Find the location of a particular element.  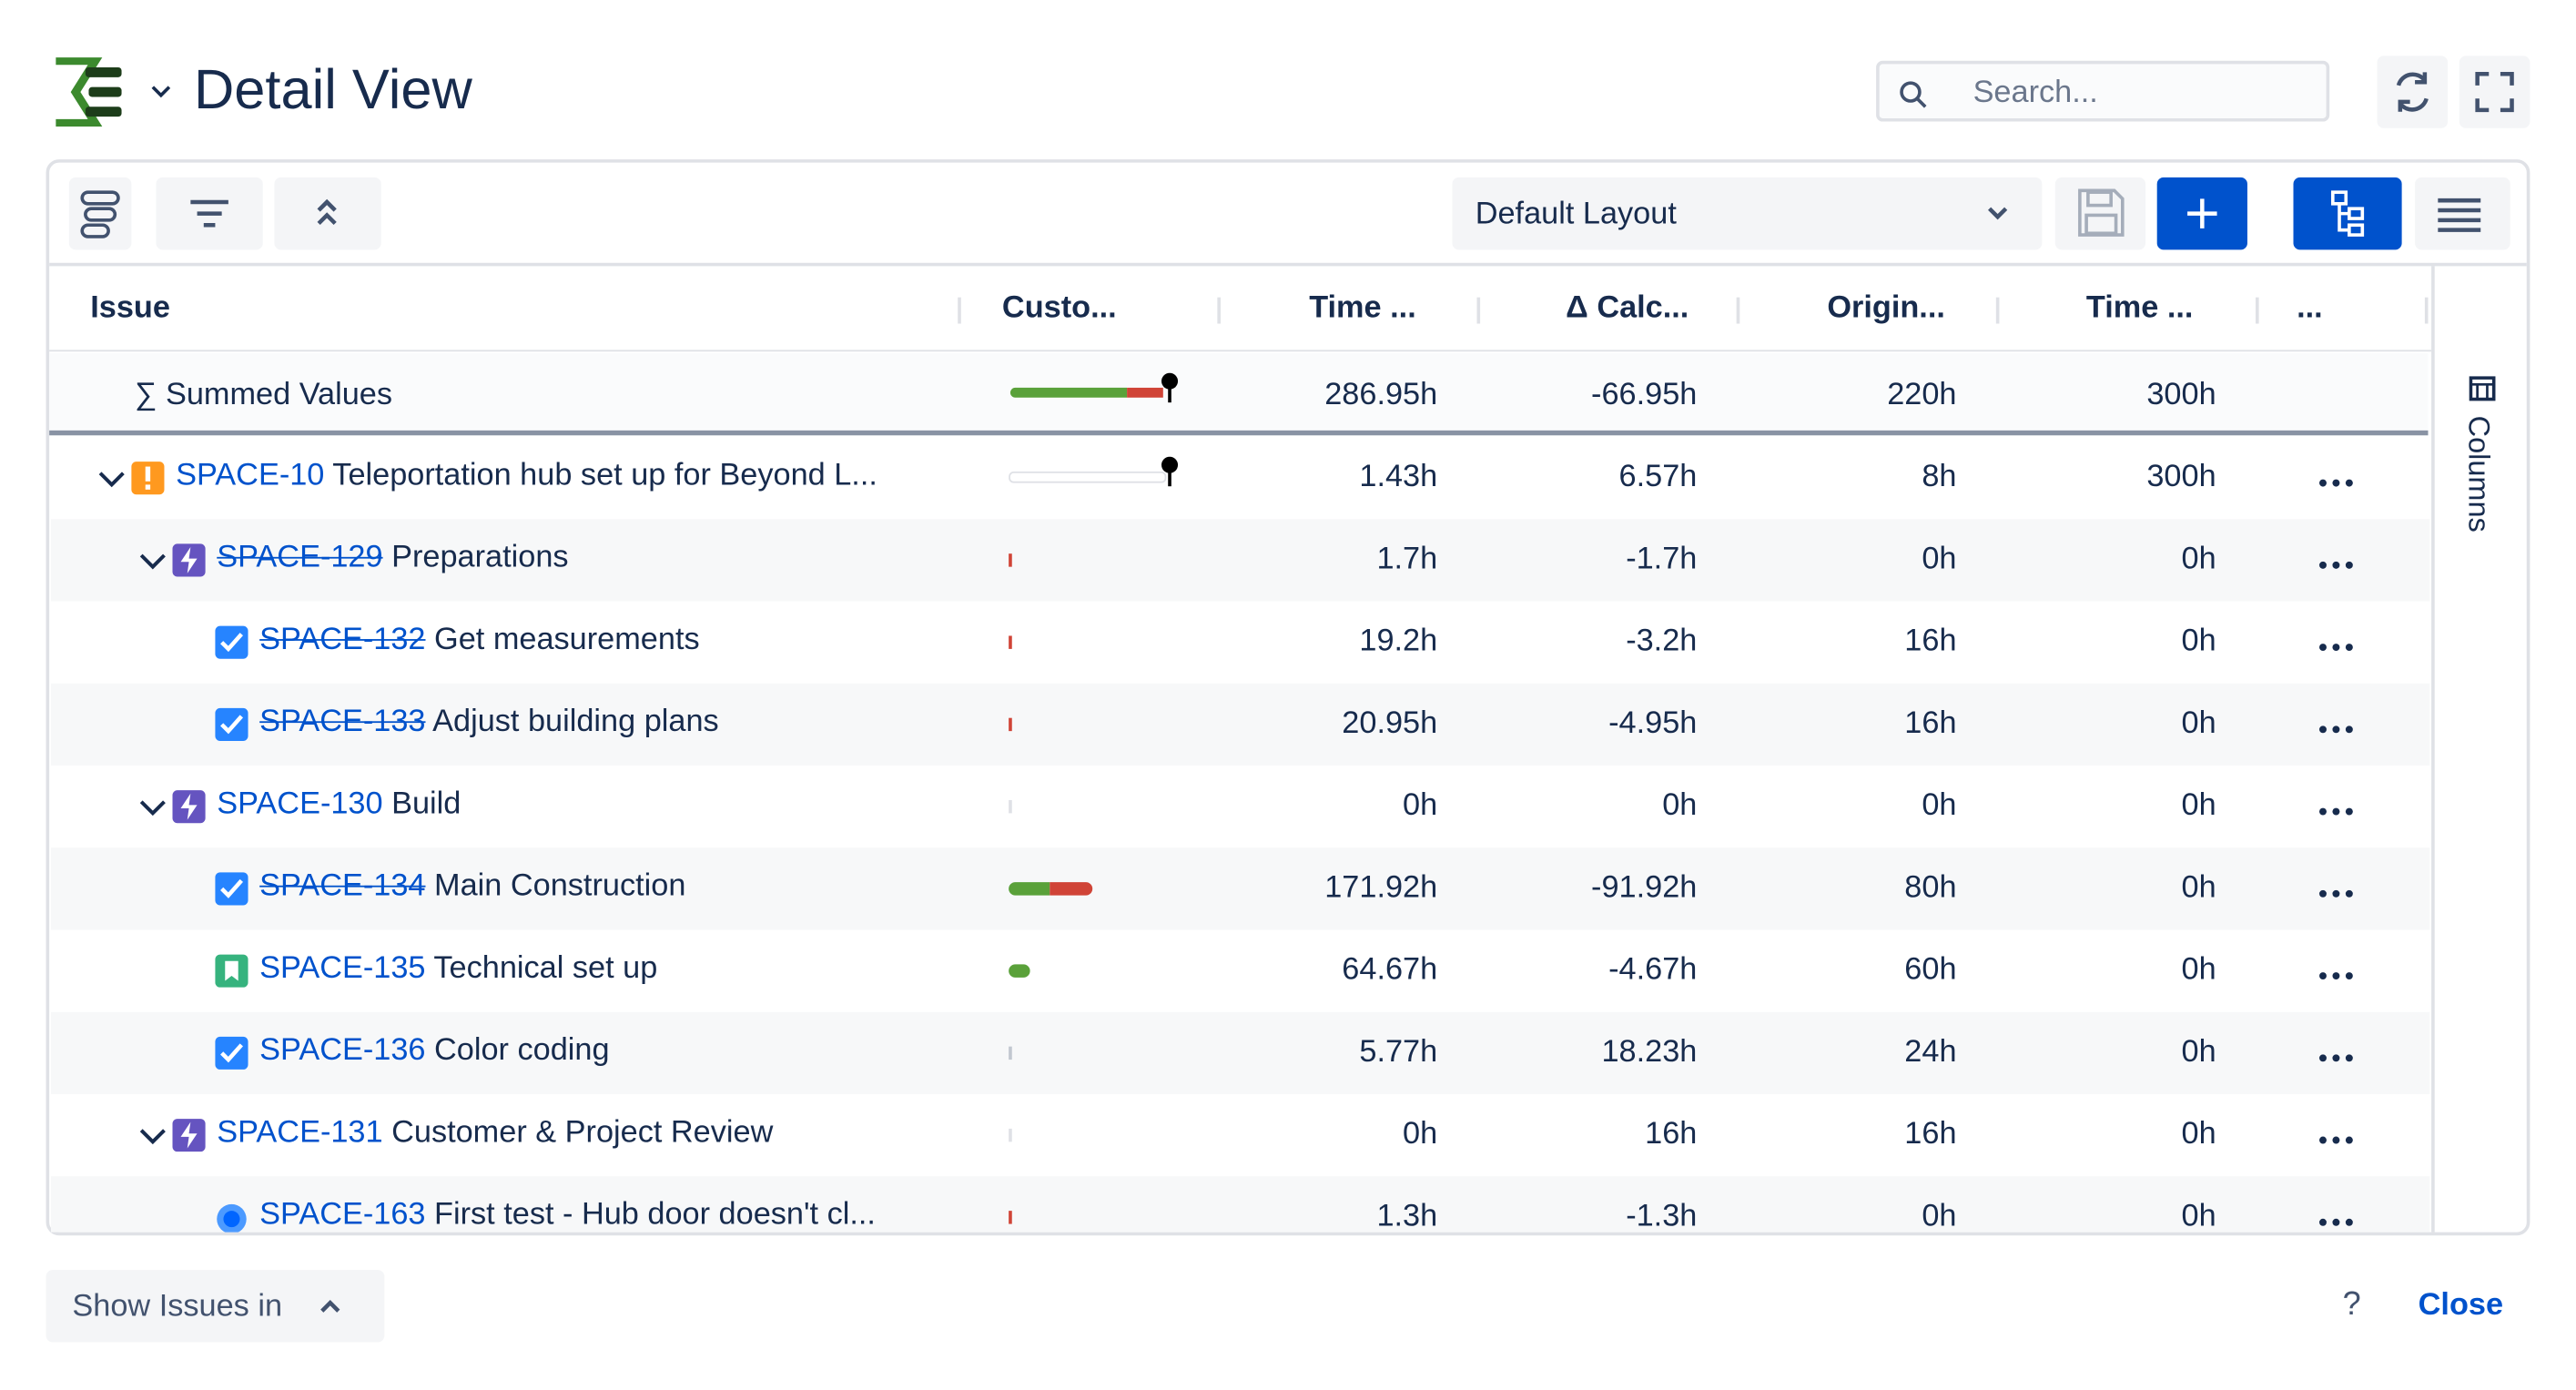

refresh-button is located at coordinates (2413, 92).